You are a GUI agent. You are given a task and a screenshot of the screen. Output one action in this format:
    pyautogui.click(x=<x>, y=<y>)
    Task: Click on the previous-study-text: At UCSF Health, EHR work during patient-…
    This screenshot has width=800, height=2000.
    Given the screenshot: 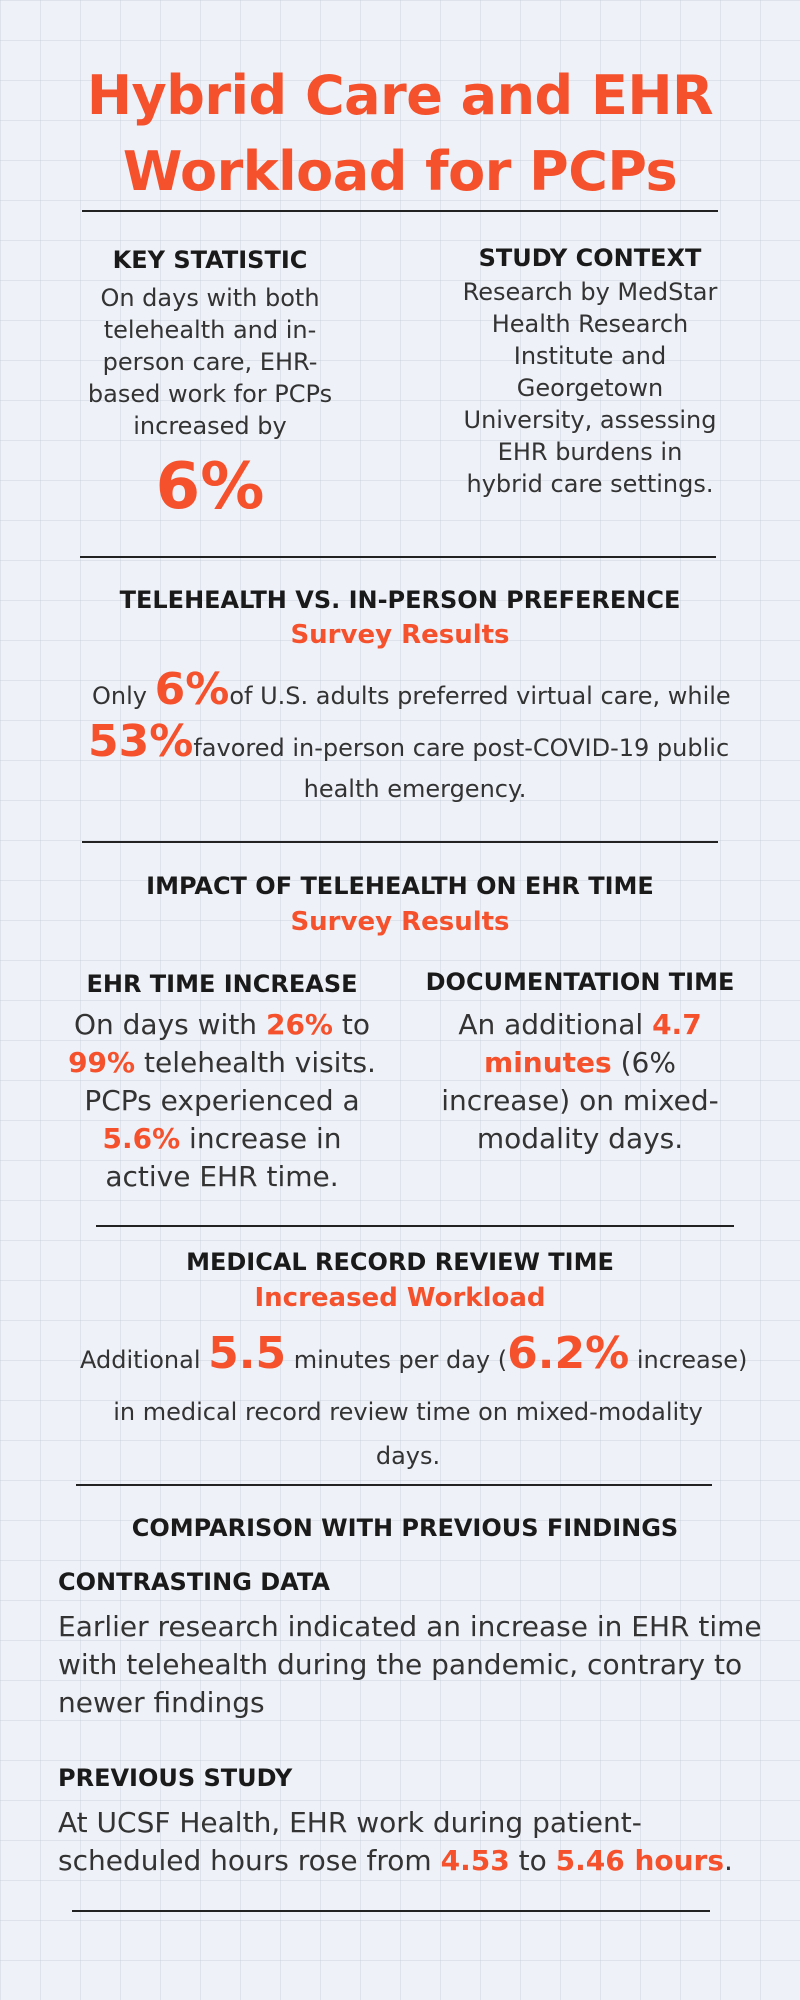 What is the action you would take?
    pyautogui.click(x=408, y=1842)
    